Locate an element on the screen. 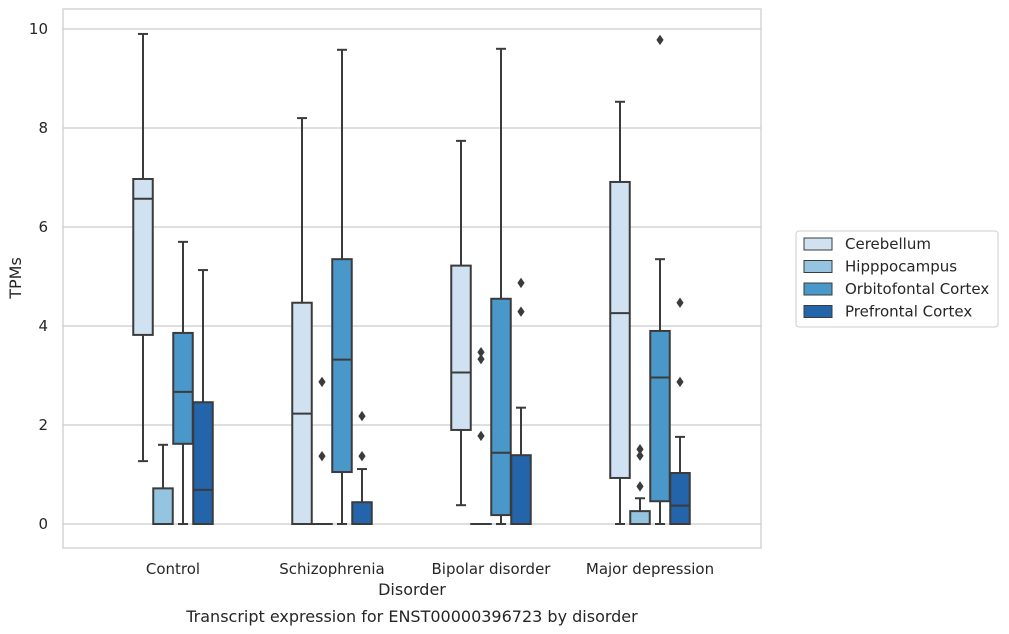 Image resolution: width=1009 pixels, height=634 pixels. x-tick-label: Major depression is located at coordinates (650, 569).